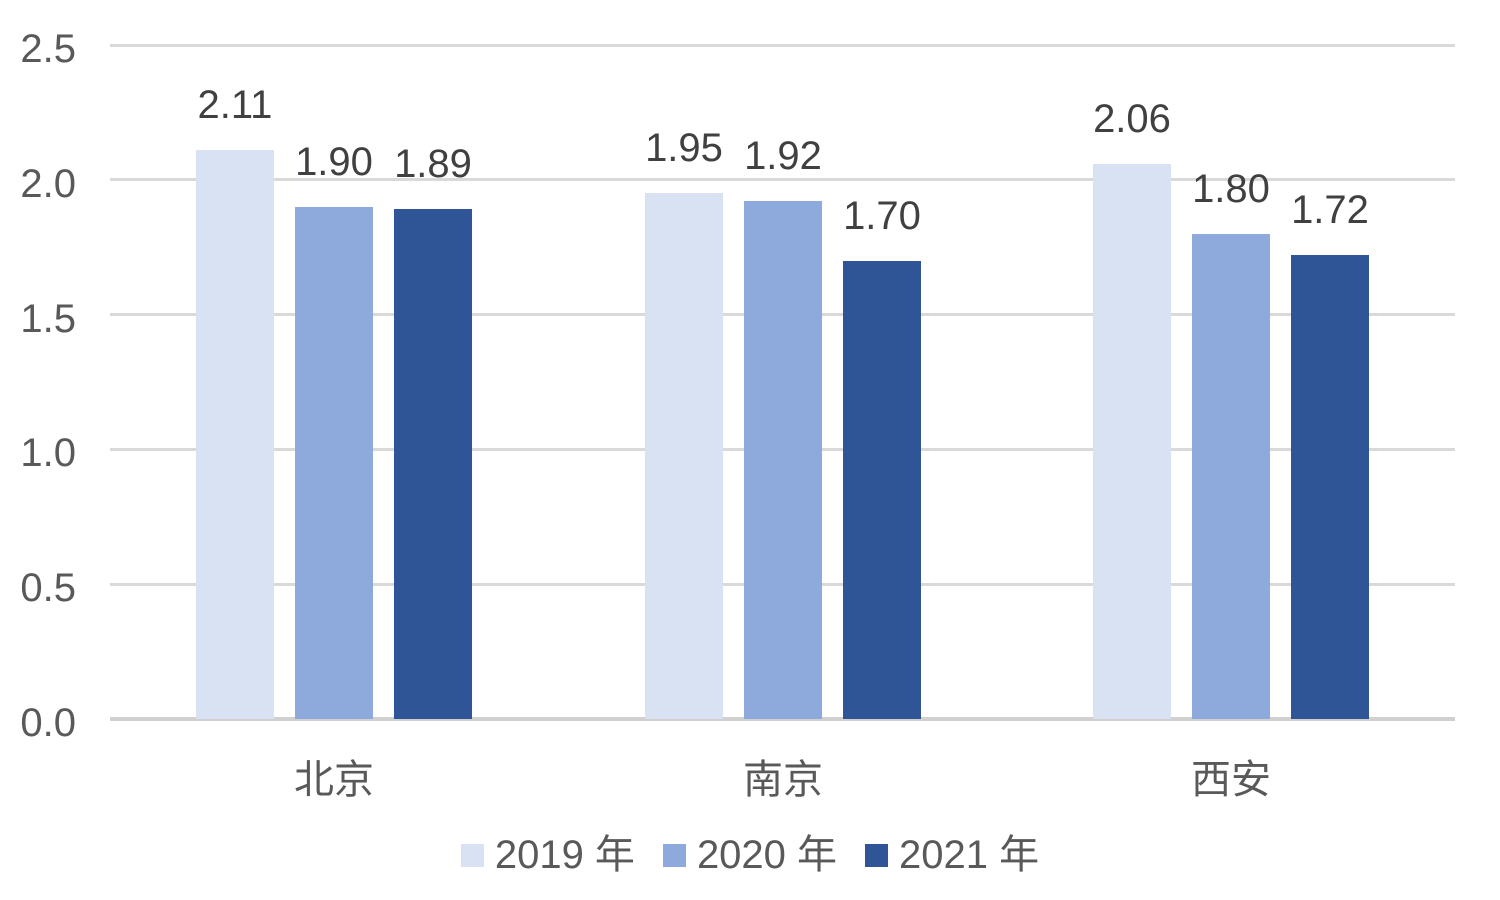 The width and height of the screenshot is (1500, 900). I want to click on x-axis-category-label: 南京, so click(783, 780).